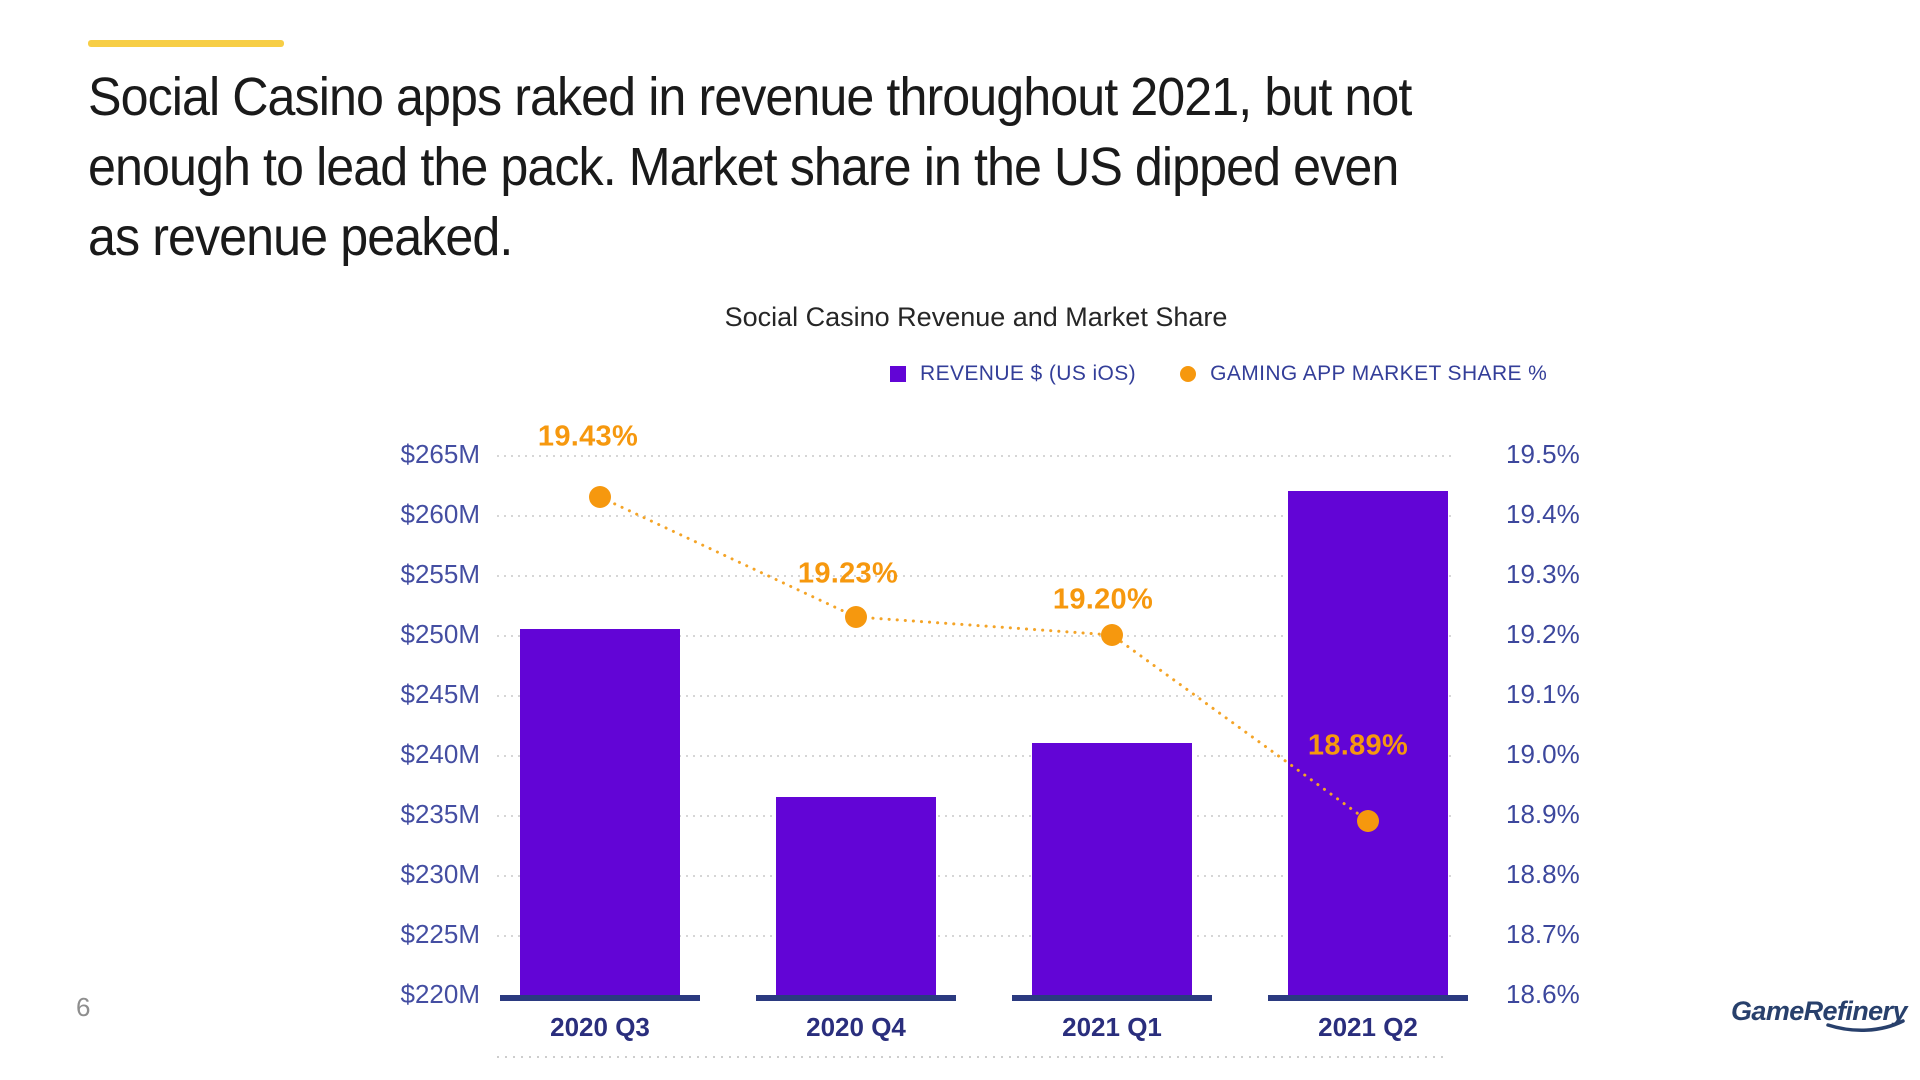 Image resolution: width=1920 pixels, height=1080 pixels. Describe the element at coordinates (1379, 373) in the screenshot. I see `legend-label: GAMING APP MARKET SHARE %` at that location.